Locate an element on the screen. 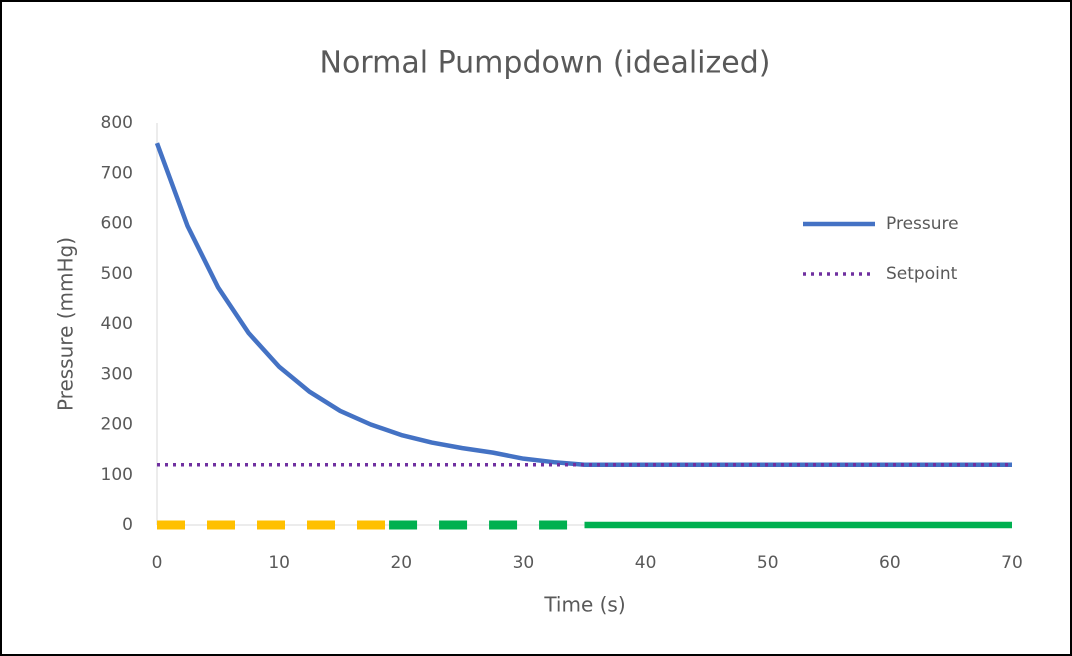 Image resolution: width=1072 pixels, height=656 pixels. y-tick-label: 0 is located at coordinates (127, 525).